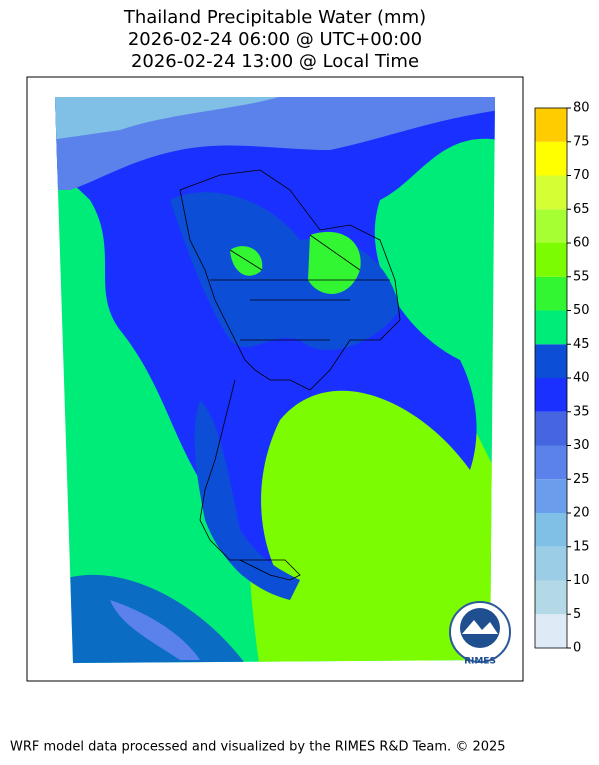 Image resolution: width=599 pixels, height=765 pixels. I want to click on colorbar-tick-label: 50, so click(581, 310).